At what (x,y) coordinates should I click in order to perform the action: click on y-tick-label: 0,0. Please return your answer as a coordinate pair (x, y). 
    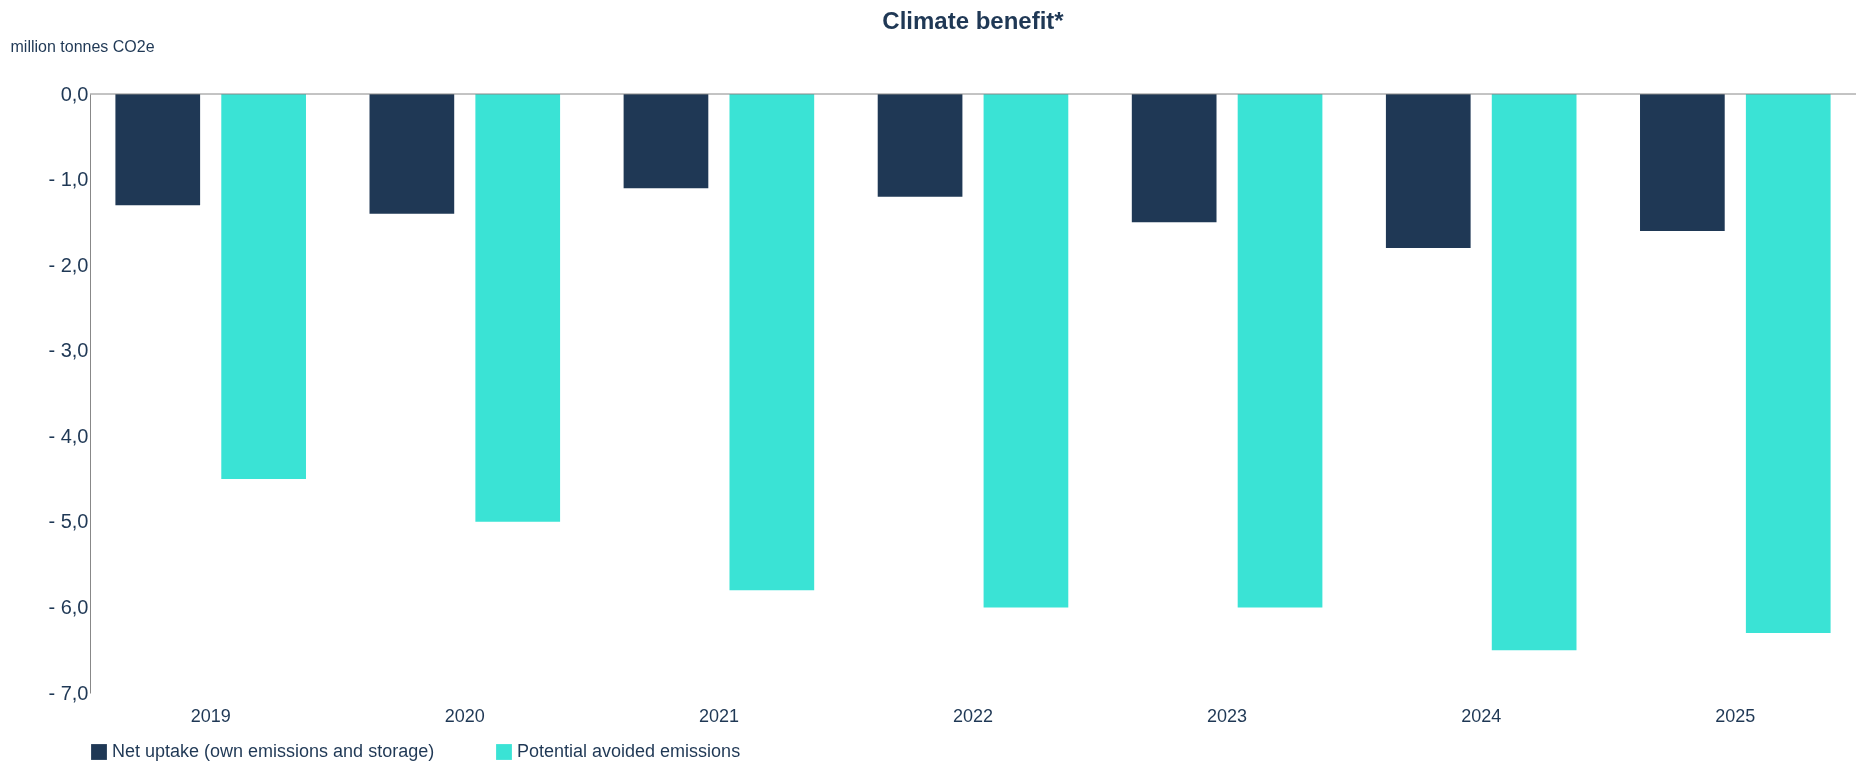
    Looking at the image, I should click on (74, 93).